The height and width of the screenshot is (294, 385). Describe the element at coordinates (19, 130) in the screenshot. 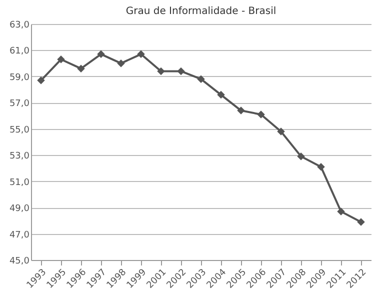

I see `y-tick-label: 55,0` at that location.